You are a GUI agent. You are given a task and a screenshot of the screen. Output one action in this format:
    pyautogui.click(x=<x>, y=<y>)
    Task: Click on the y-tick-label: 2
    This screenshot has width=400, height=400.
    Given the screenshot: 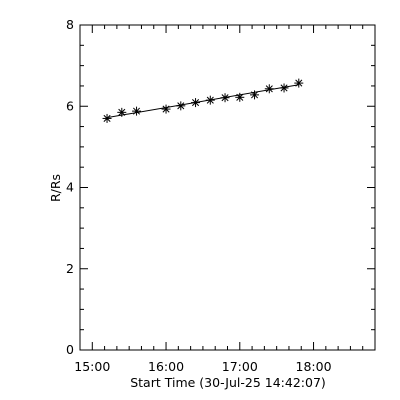 What is the action you would take?
    pyautogui.click(x=70, y=268)
    